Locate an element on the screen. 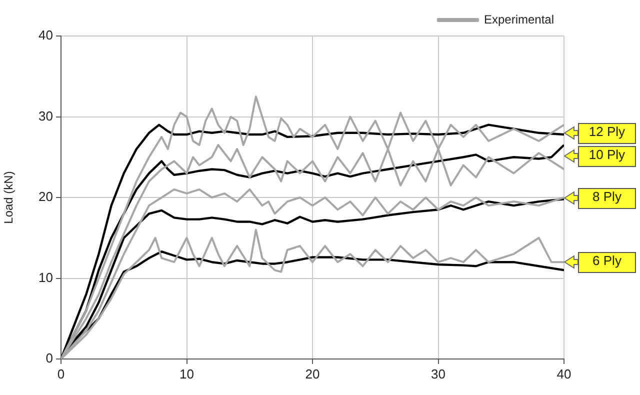 The image size is (640, 395). x-tick-label: 0 is located at coordinates (61, 374).